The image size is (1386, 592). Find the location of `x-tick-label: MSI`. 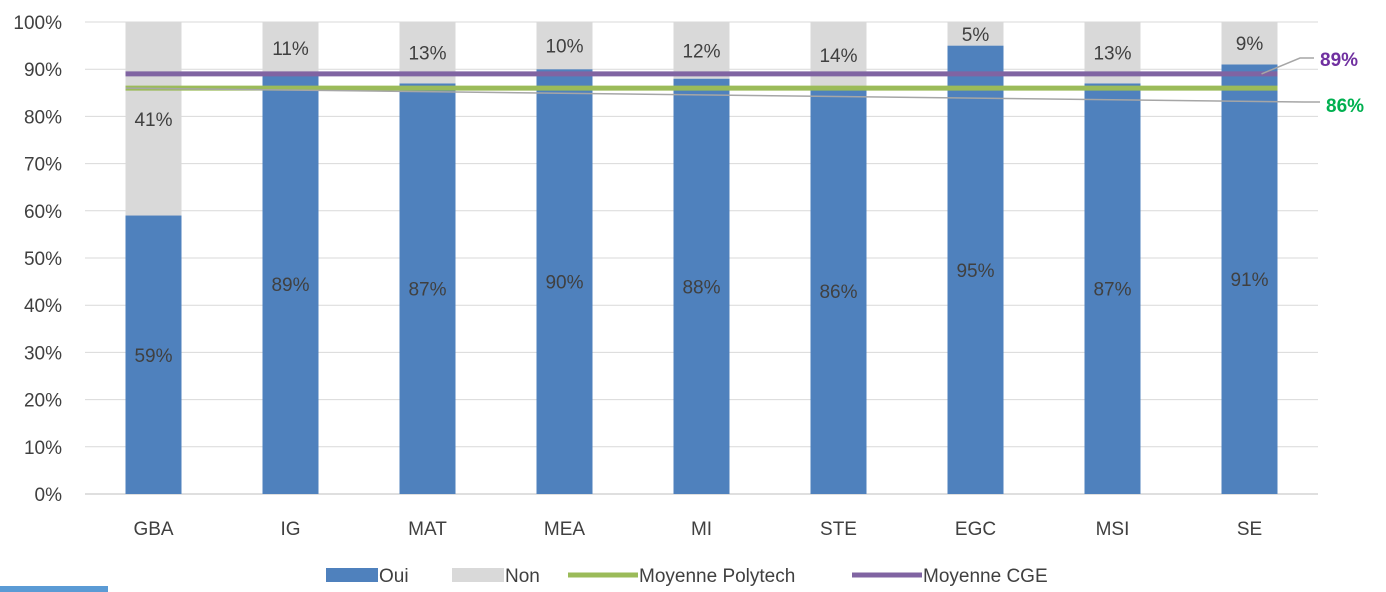

x-tick-label: MSI is located at coordinates (1113, 529).